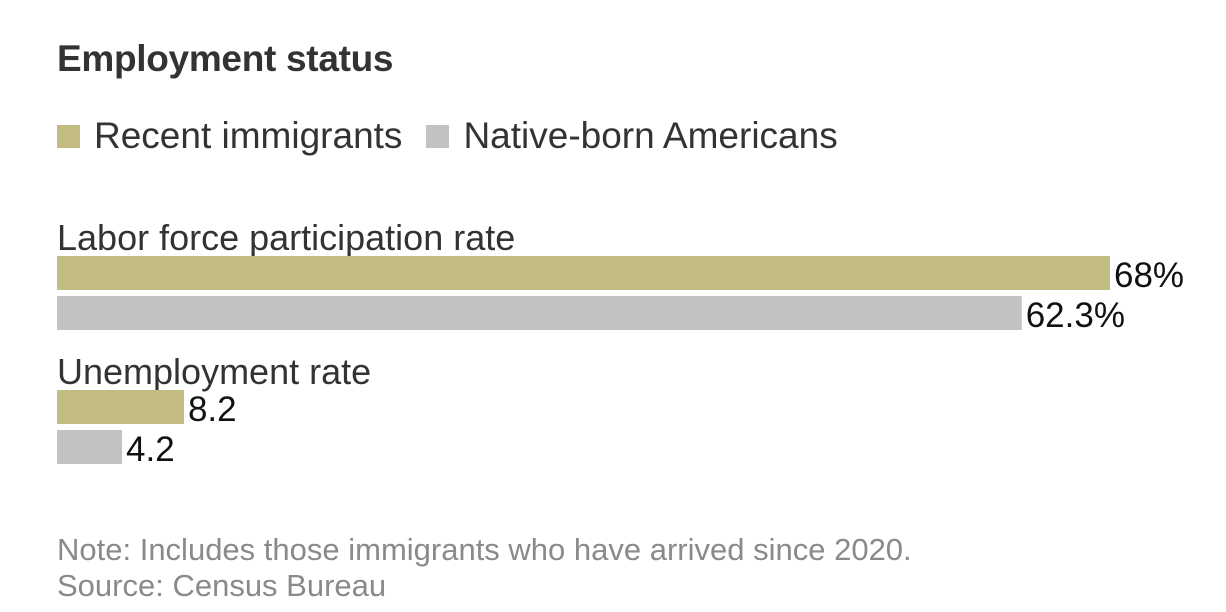 The height and width of the screenshot is (612, 1226). What do you see at coordinates (214, 371) in the screenshot?
I see `group-label: Unemployment rate` at bounding box center [214, 371].